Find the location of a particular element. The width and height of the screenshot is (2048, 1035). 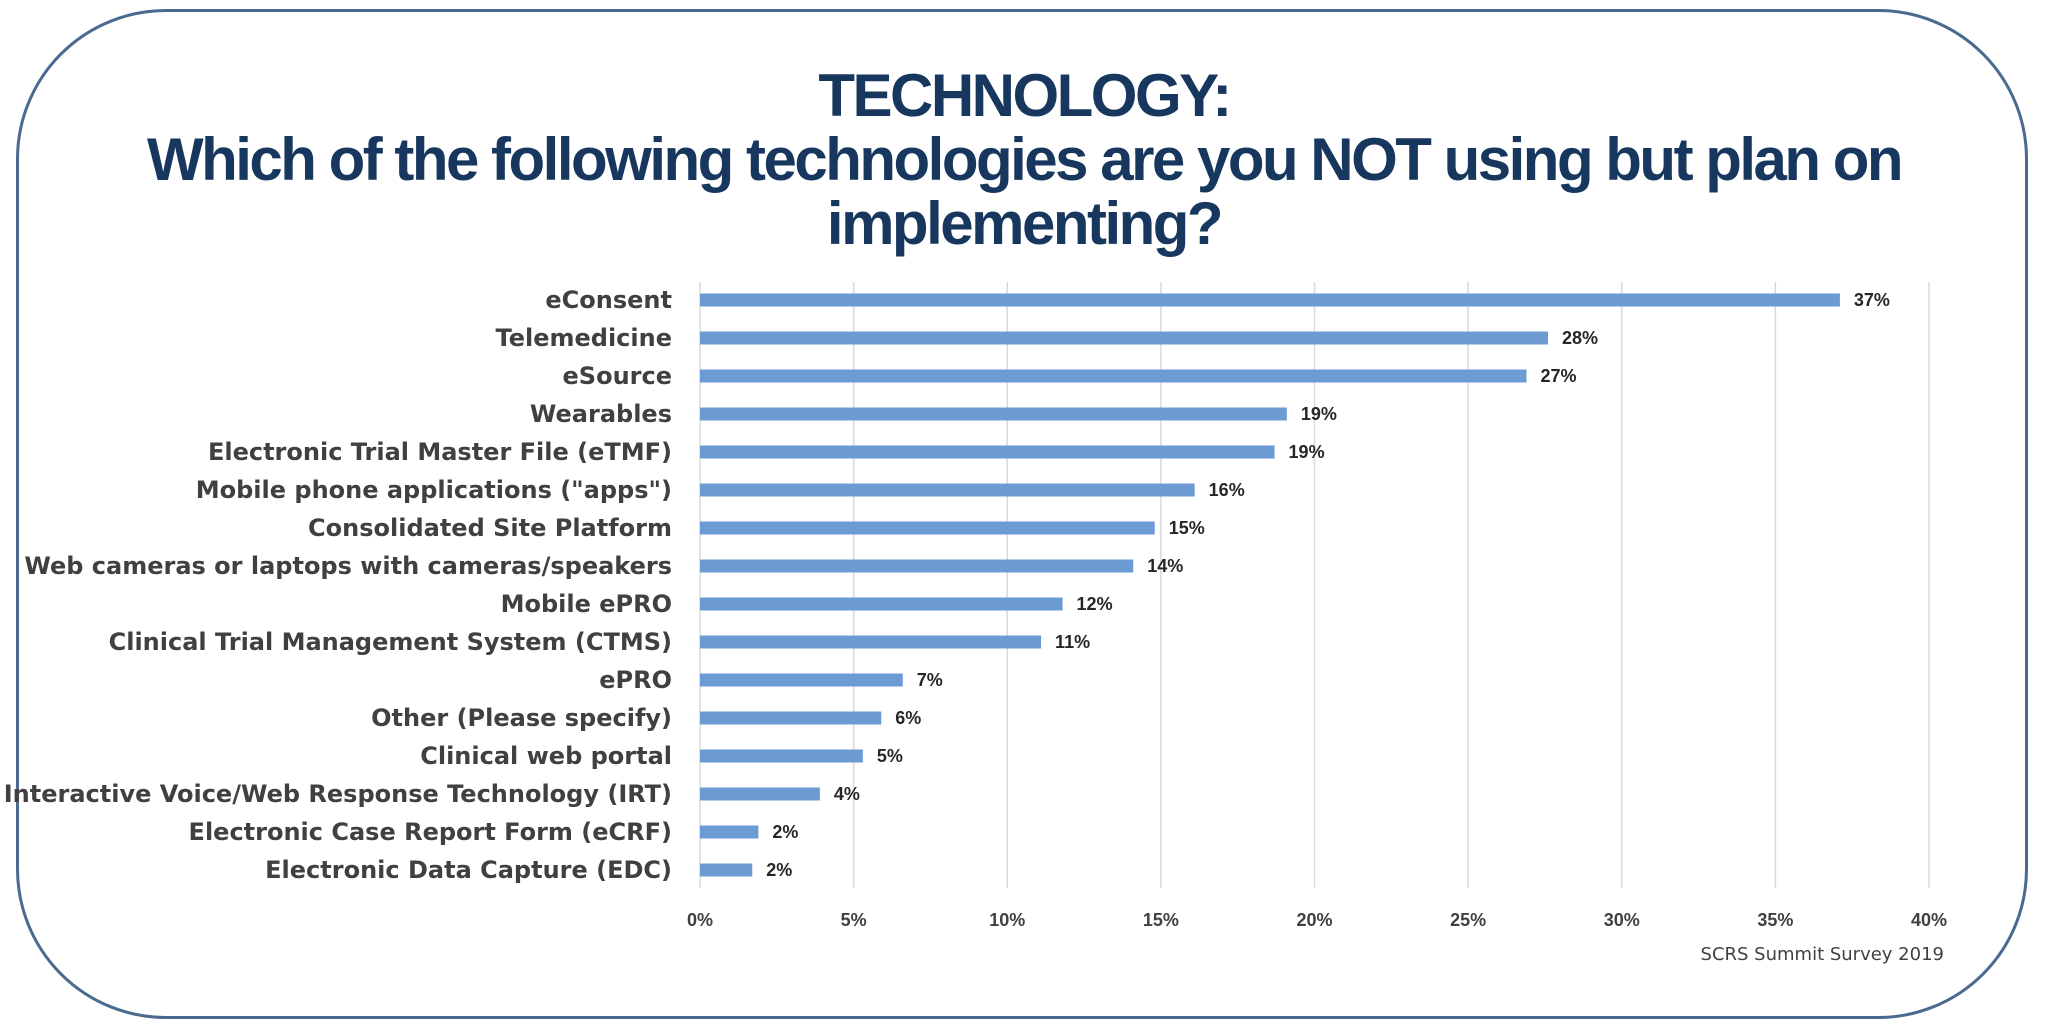

data-label: 14% is located at coordinates (1165, 566).